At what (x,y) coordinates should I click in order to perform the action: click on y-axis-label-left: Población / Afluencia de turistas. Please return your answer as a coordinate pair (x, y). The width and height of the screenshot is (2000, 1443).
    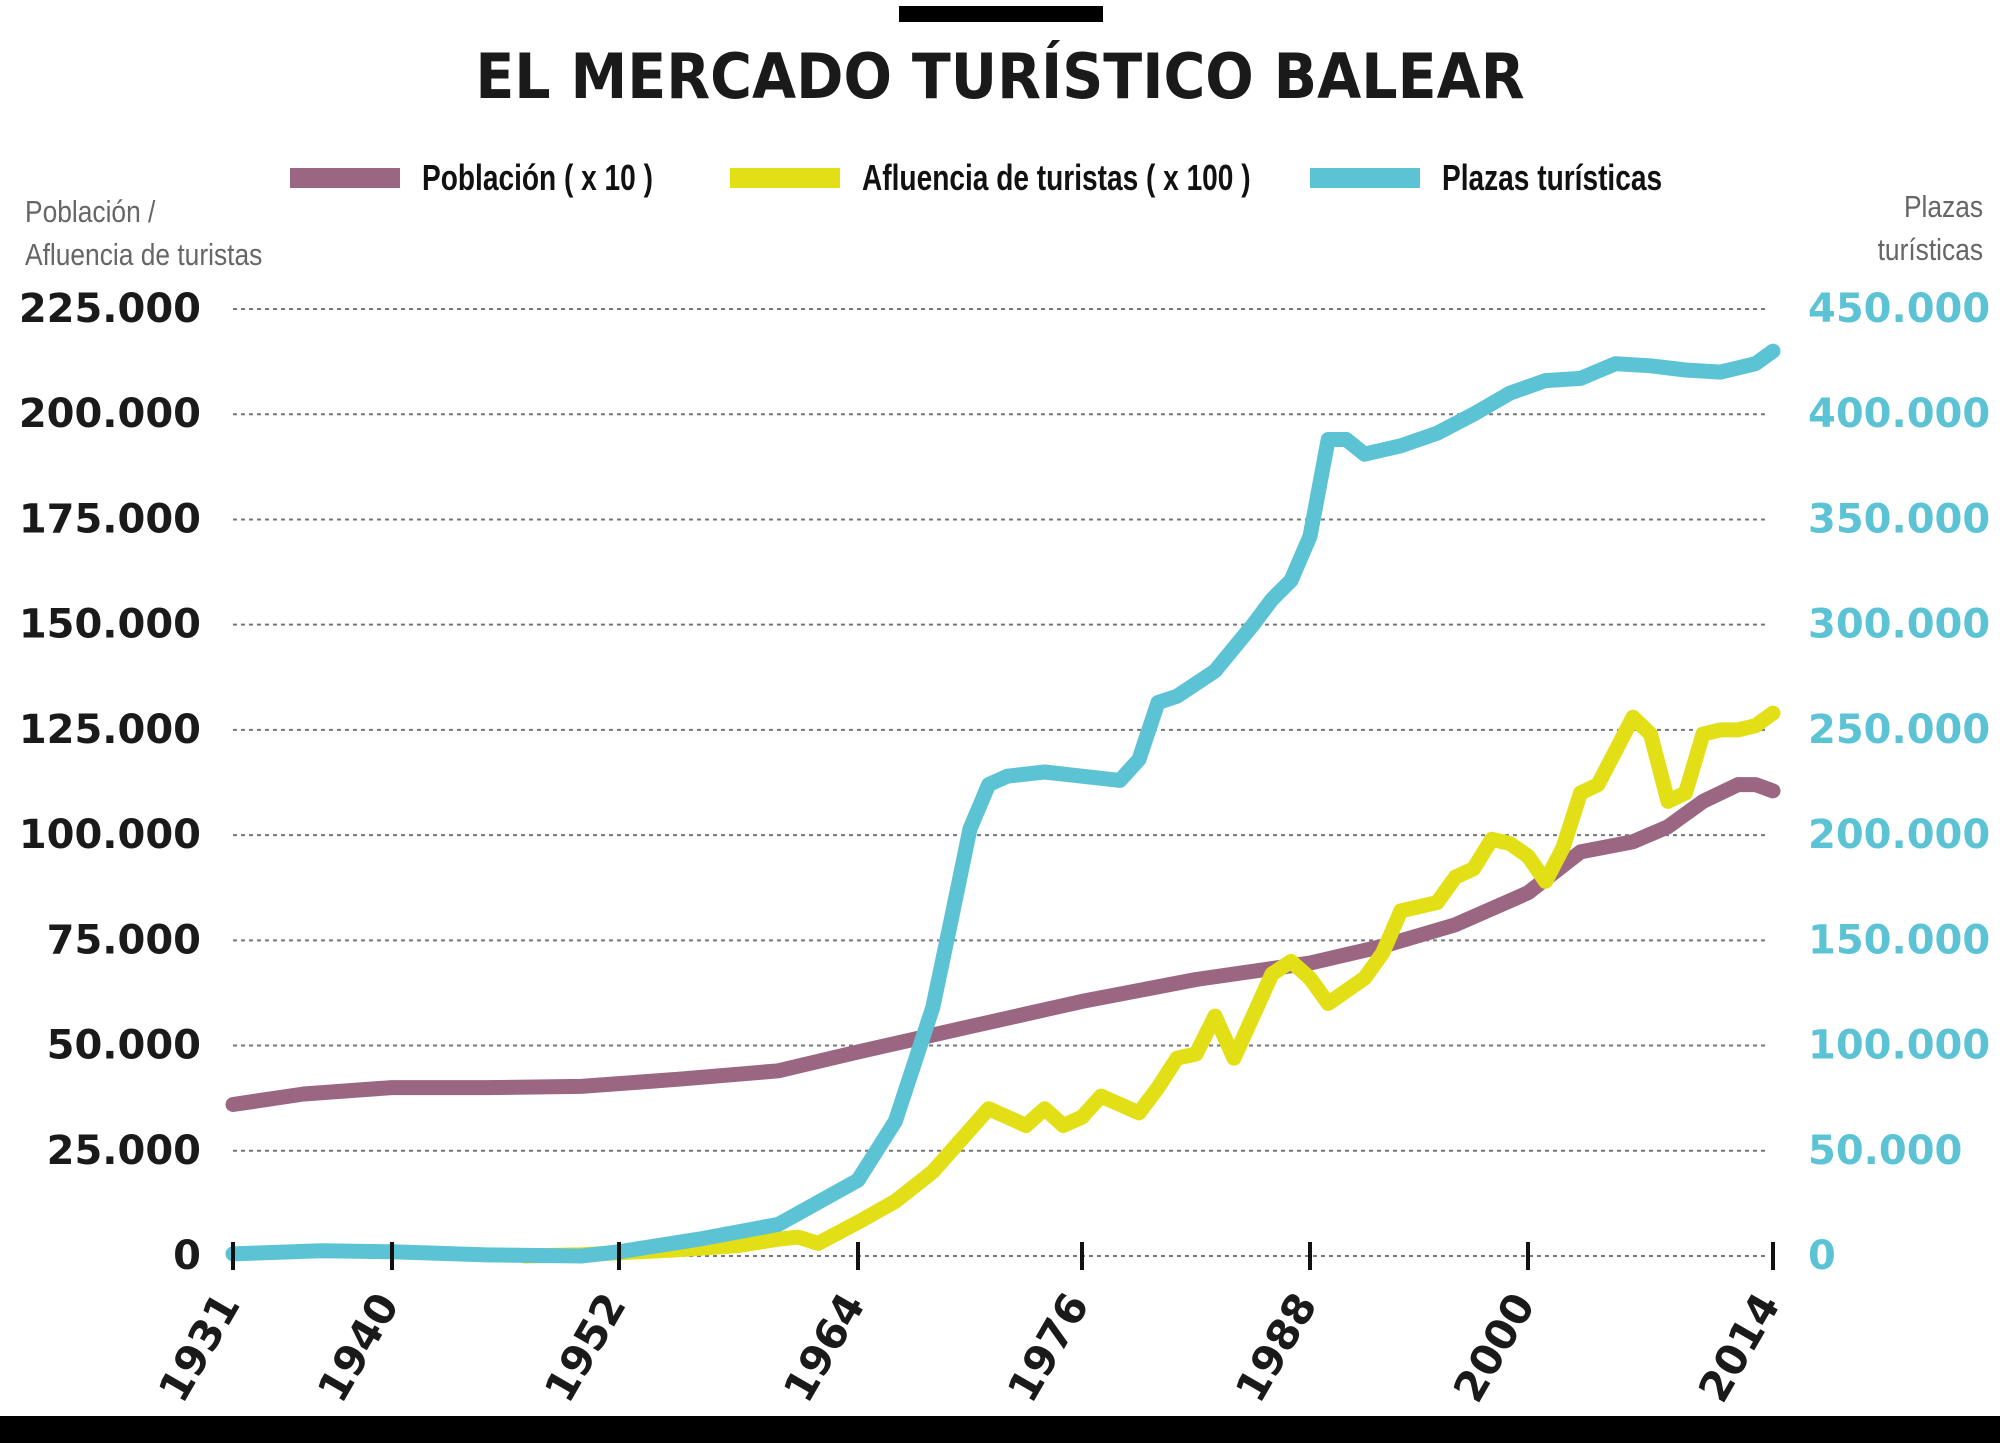
    Looking at the image, I should click on (144, 233).